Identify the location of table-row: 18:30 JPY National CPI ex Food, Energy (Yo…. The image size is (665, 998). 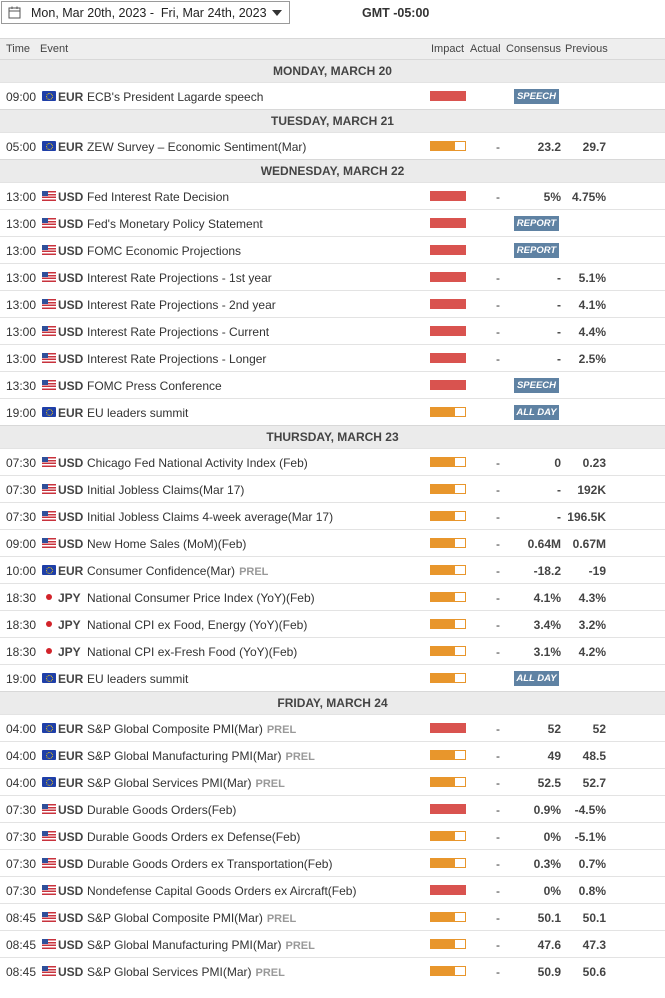
(332, 623).